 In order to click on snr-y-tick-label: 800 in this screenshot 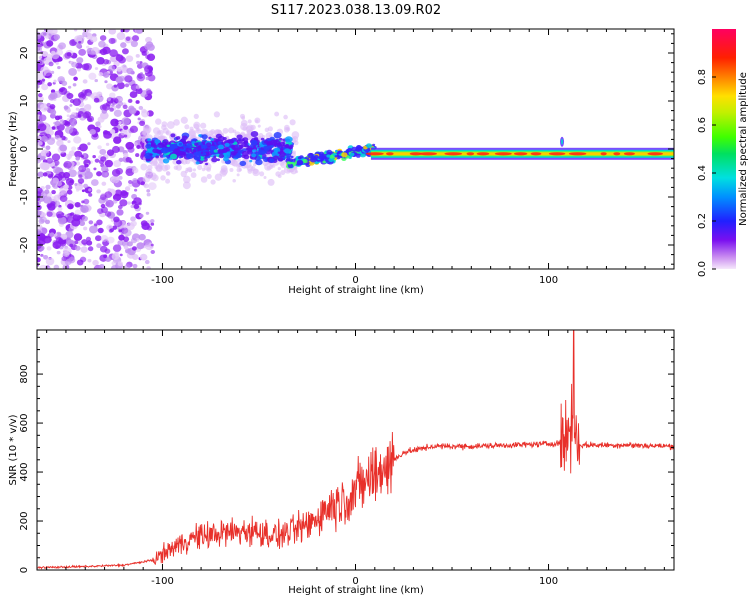, I will do `click(24, 374)`.